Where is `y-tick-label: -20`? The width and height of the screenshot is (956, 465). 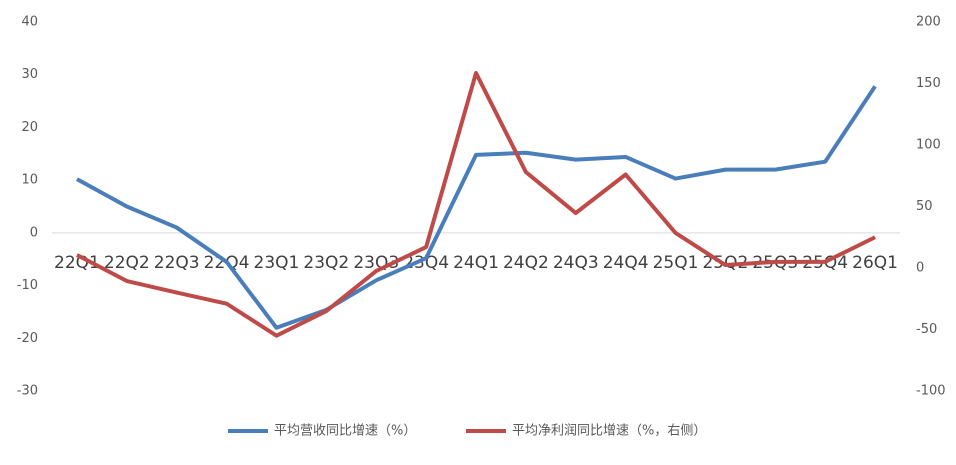 y-tick-label: -20 is located at coordinates (27, 338).